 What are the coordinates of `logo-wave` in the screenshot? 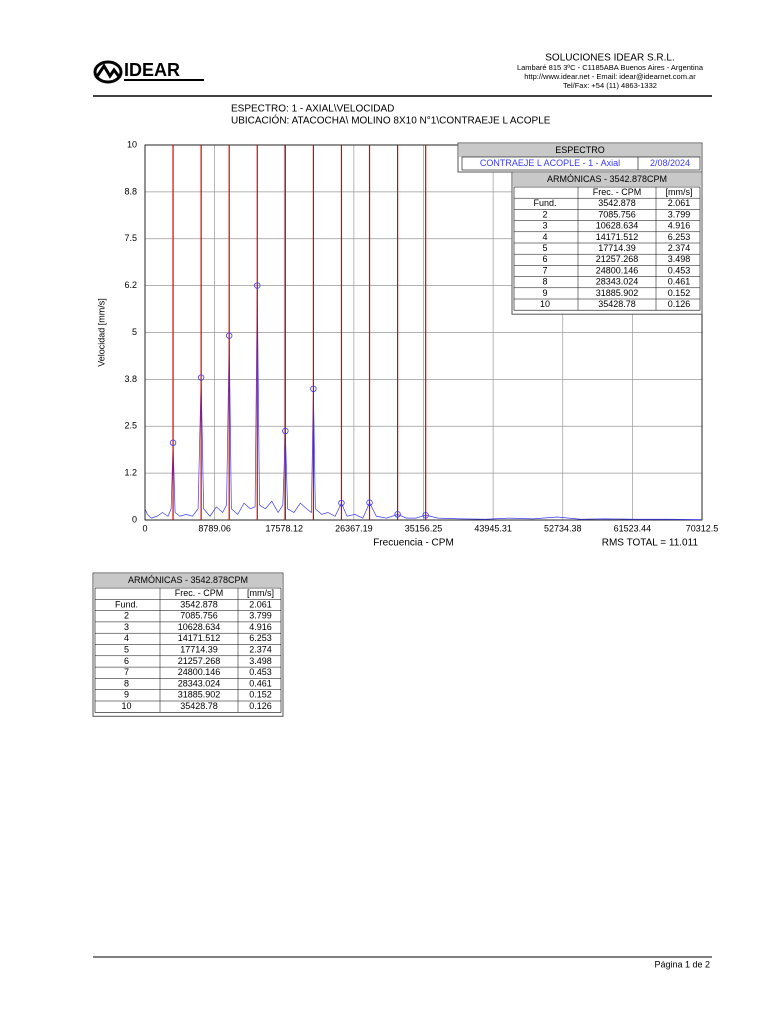 It's located at (108, 71).